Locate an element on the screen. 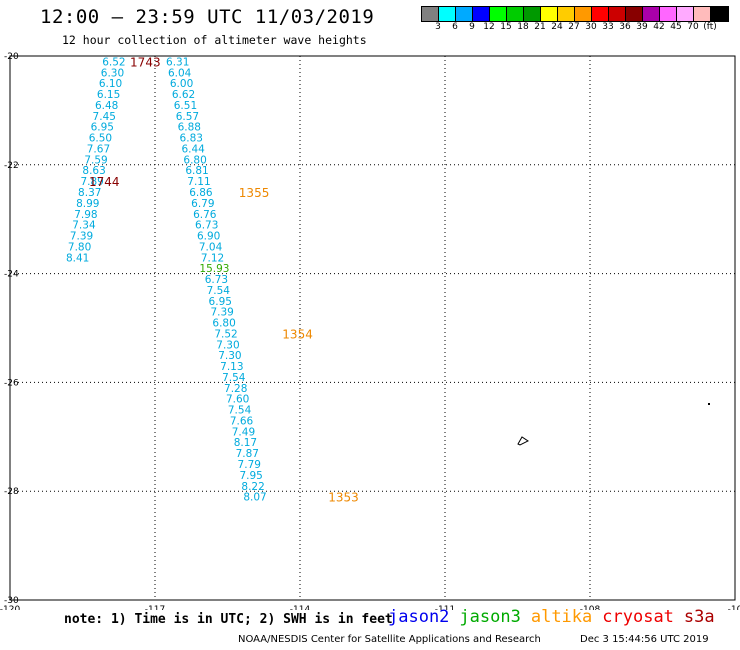  wave-height-reading: 6.31 is located at coordinates (177, 62).